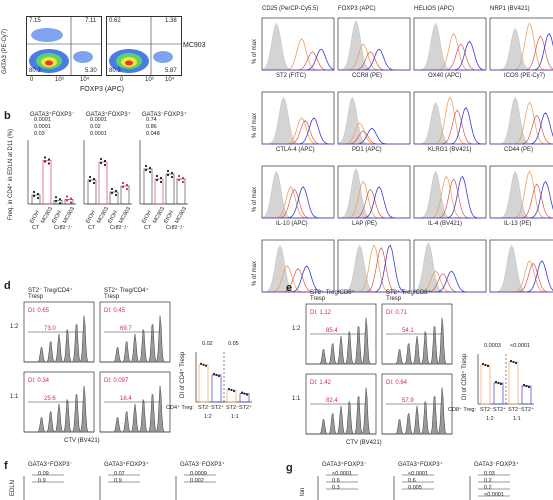 This screenshot has height=500, width=553. Describe the element at coordinates (255, 273) in the screenshot. I see `hist-ylabel-3: % of max` at that location.